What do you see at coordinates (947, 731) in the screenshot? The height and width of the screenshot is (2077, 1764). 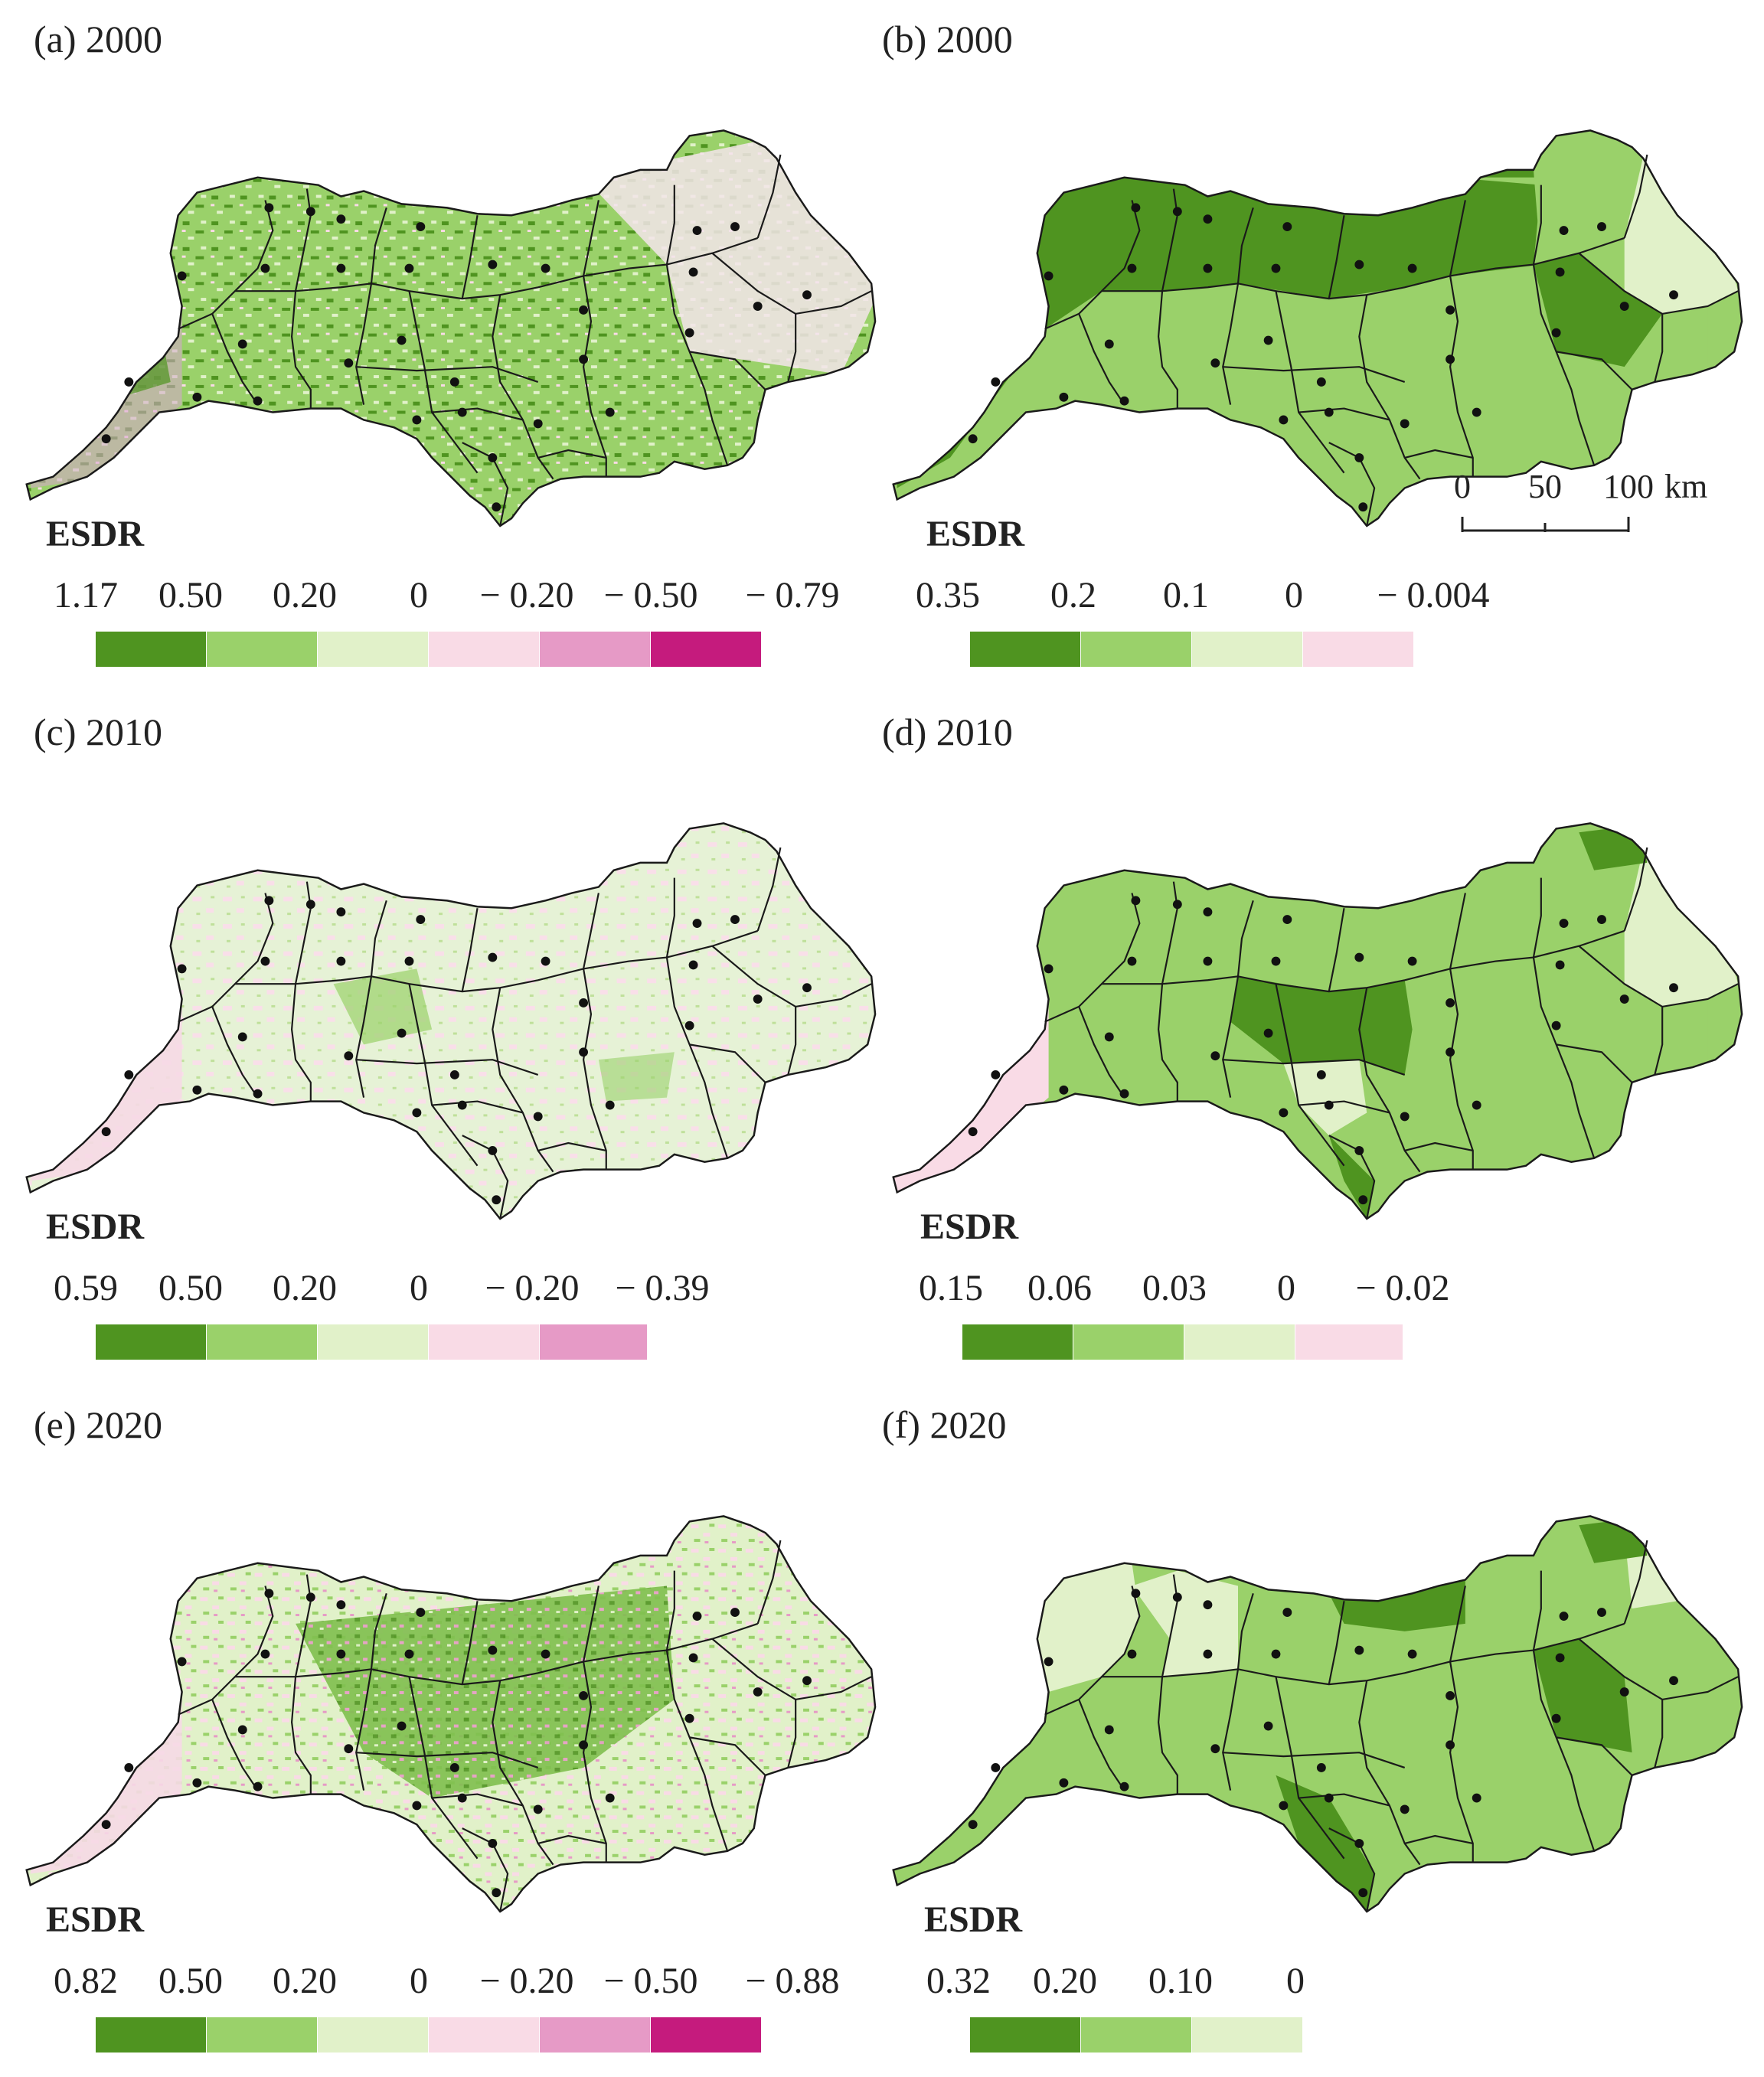 I see `panel-title: (d) 2010` at bounding box center [947, 731].